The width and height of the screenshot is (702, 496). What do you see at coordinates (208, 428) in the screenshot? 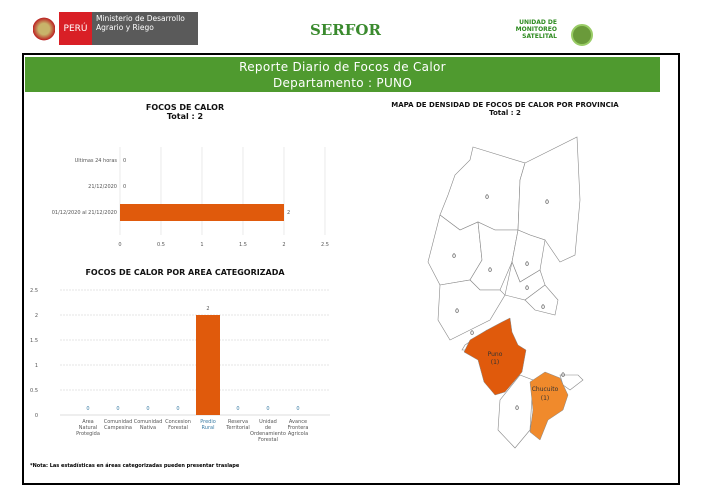
I see `chart2-category-label: Rural` at bounding box center [208, 428].